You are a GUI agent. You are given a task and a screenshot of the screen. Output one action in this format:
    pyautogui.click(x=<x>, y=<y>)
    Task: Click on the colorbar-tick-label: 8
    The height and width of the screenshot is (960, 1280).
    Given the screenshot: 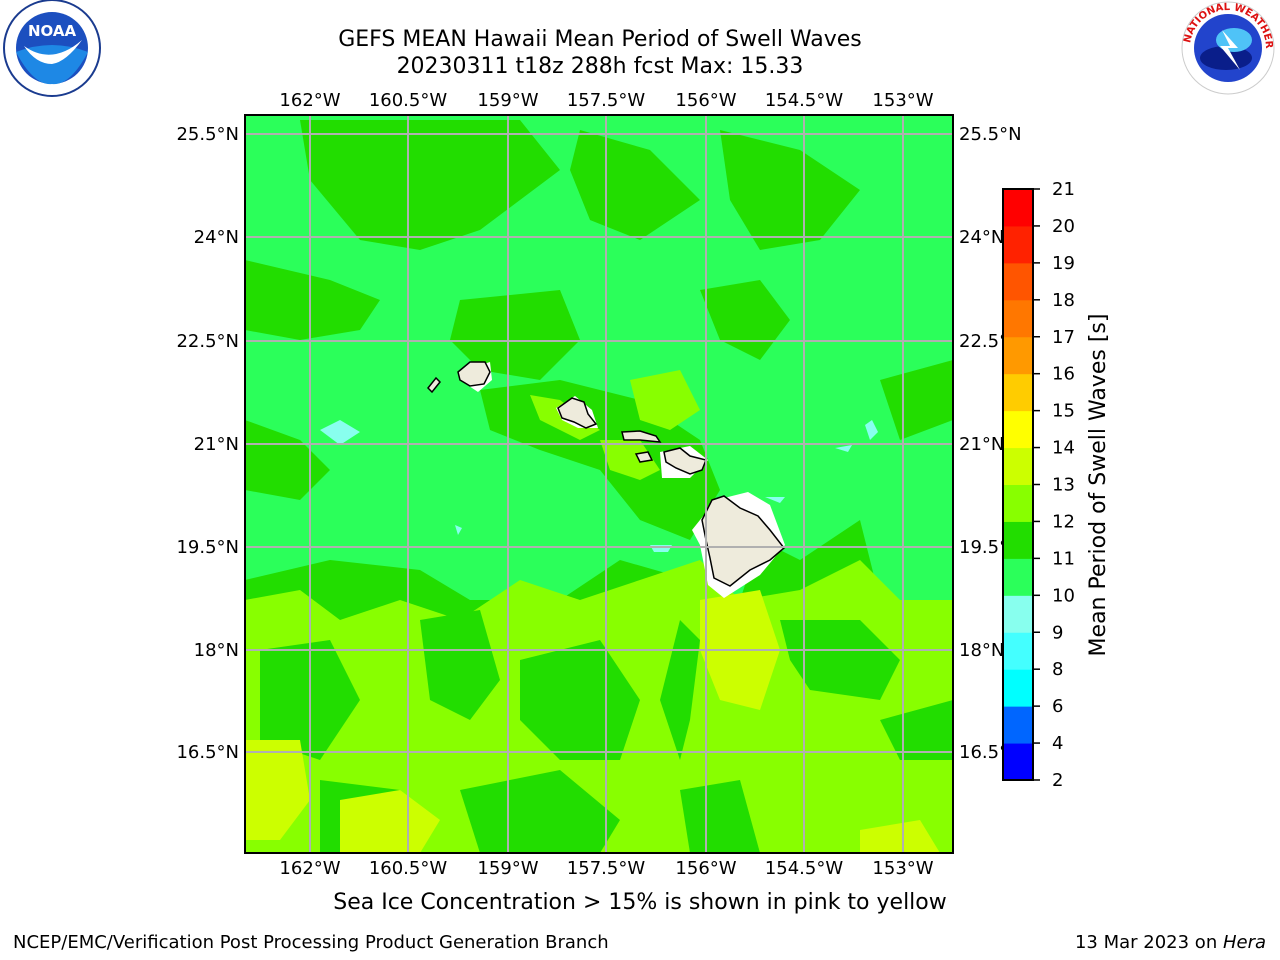 What is the action you would take?
    pyautogui.click(x=1057, y=669)
    